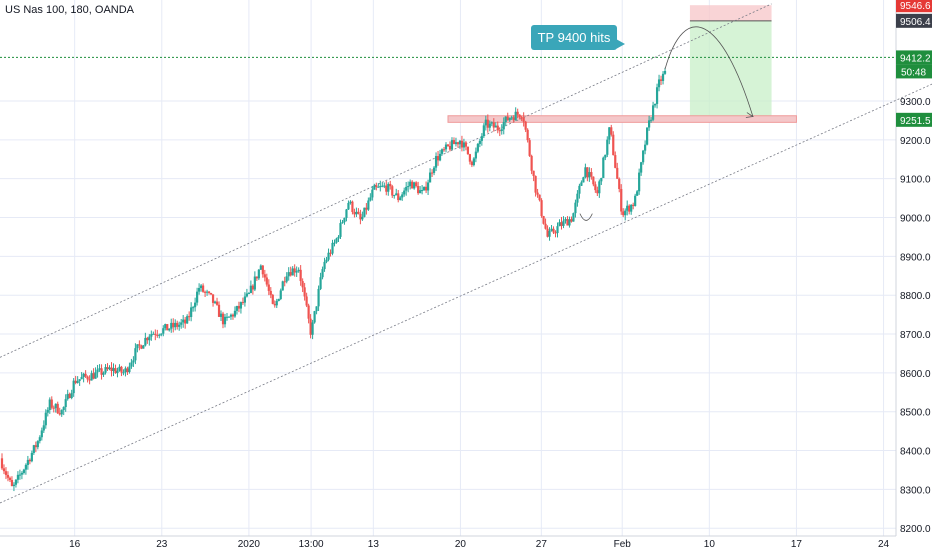  Describe the element at coordinates (915, 102) in the screenshot. I see `price-tick-label: 9300.0` at that location.